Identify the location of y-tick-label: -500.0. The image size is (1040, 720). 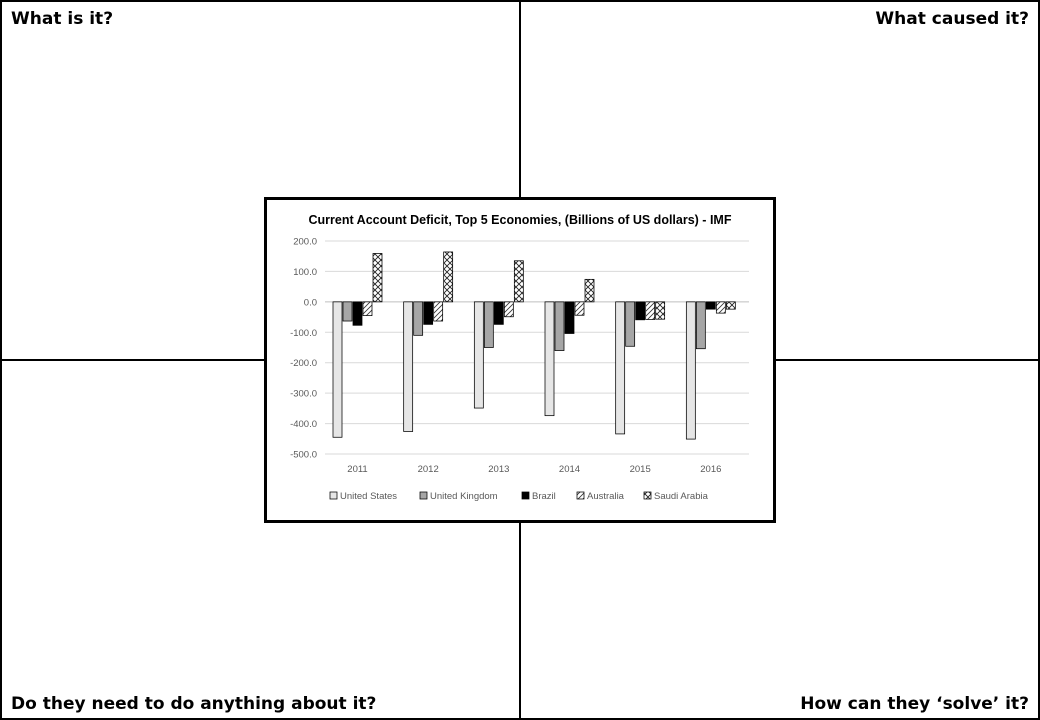
(303, 455).